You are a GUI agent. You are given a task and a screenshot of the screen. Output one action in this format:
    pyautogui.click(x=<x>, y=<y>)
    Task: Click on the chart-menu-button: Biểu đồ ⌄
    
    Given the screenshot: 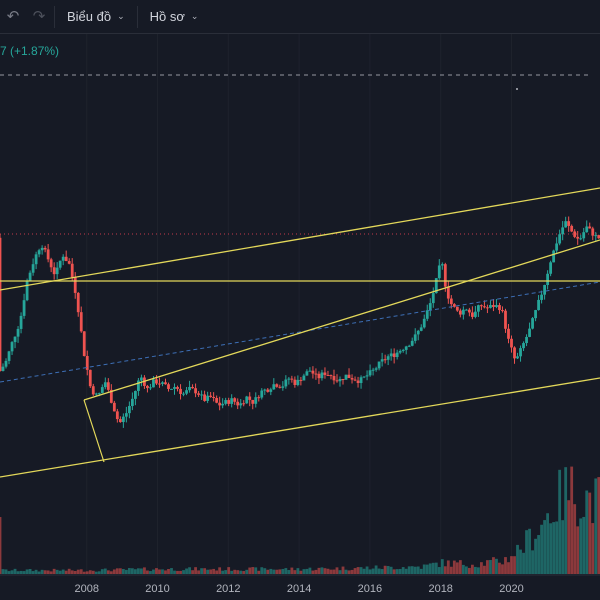 What is the action you would take?
    pyautogui.click(x=96, y=17)
    